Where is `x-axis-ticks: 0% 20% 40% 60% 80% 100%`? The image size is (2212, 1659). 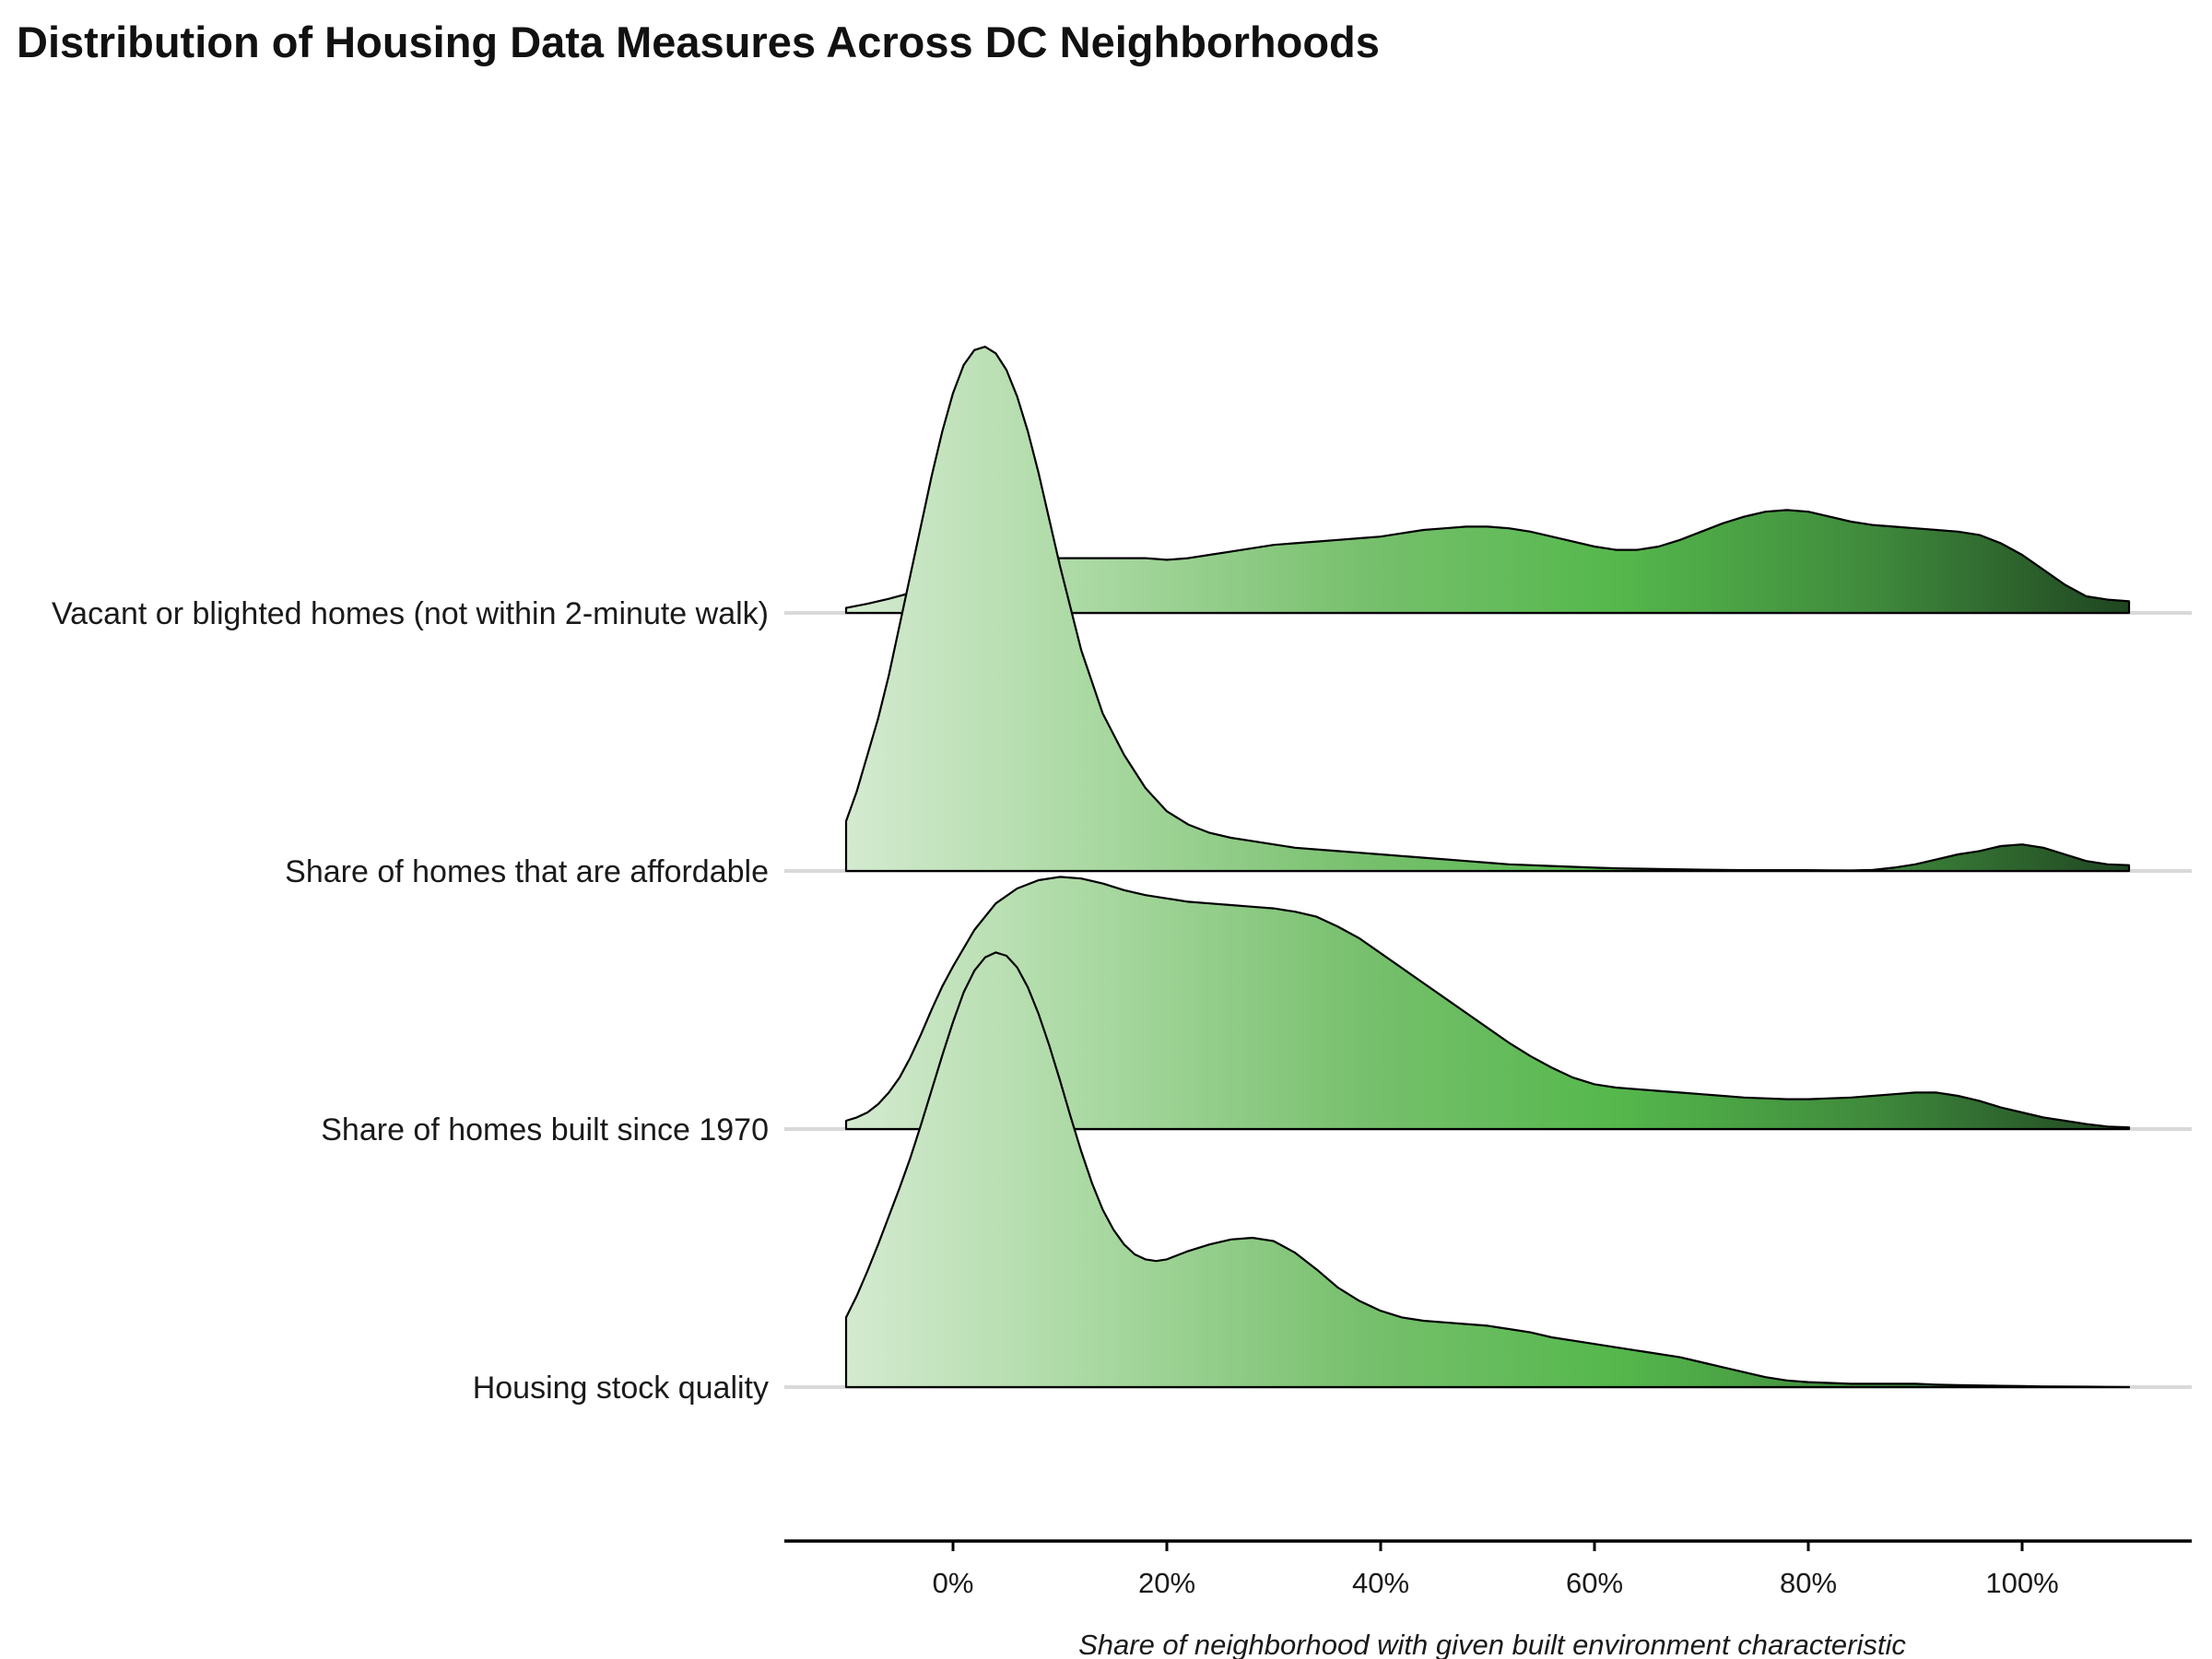 x-axis-ticks: 0% 20% 40% 60% 80% 100% is located at coordinates (1496, 1570).